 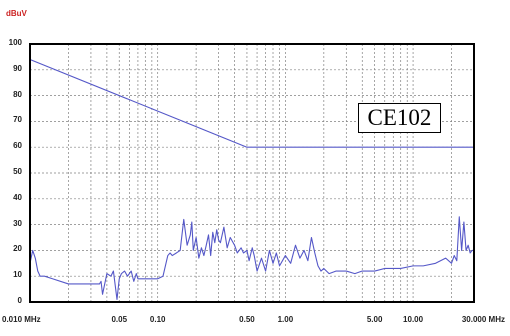 I want to click on y-tick-label: 90, so click(x=17, y=68).